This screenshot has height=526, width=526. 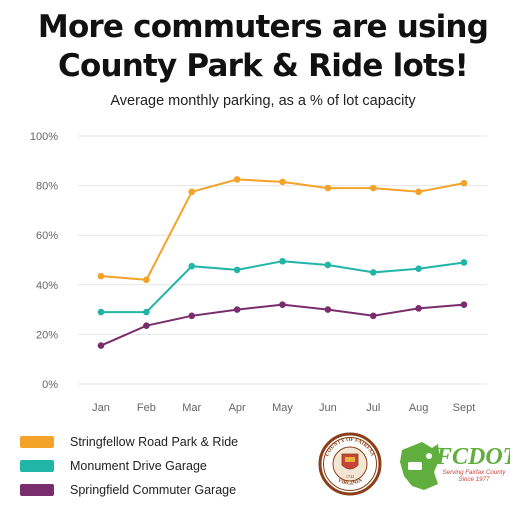 I want to click on fcdot-wordmark: FCDOT, so click(x=472, y=457).